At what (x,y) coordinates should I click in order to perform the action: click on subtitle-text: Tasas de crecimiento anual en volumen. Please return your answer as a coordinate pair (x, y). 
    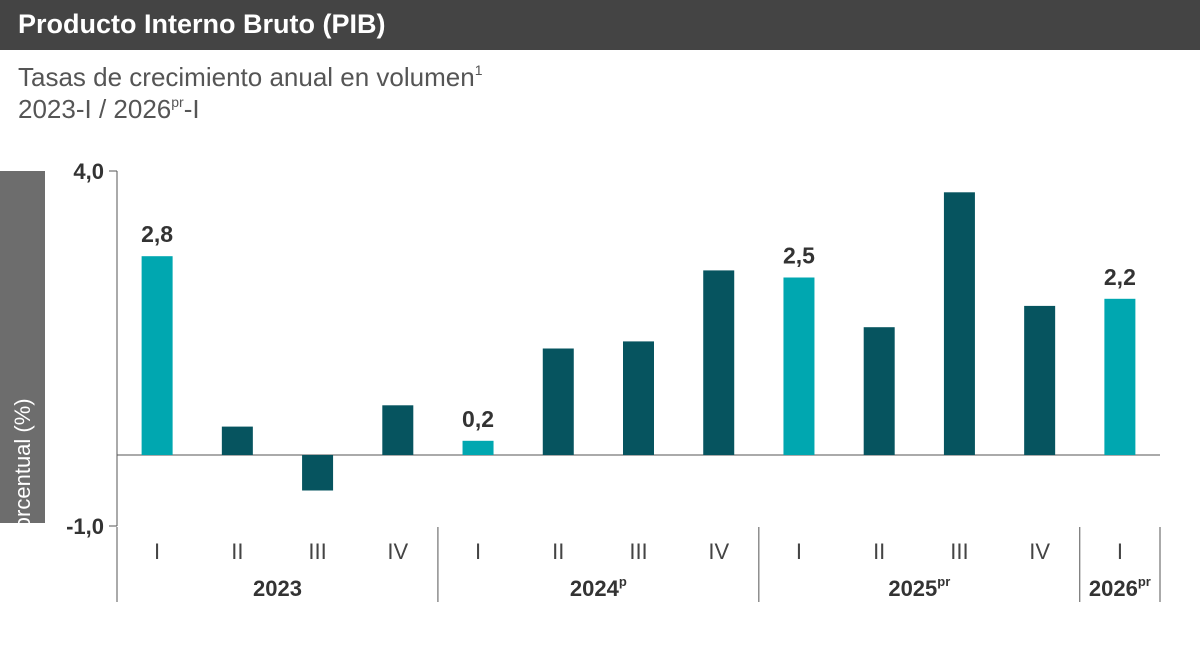
    Looking at the image, I should click on (246, 77).